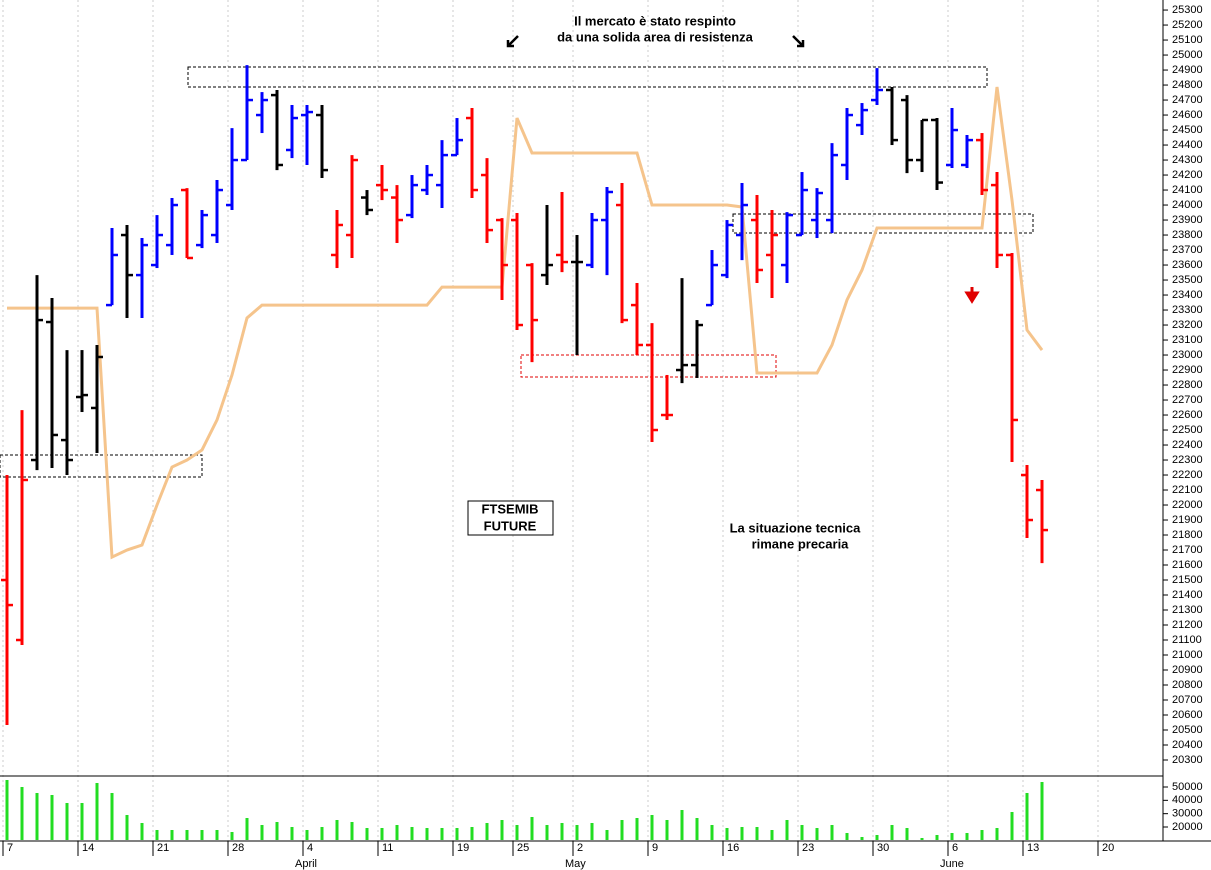 This screenshot has width=1211, height=870. Describe the element at coordinates (1033, 848) in the screenshot. I see `x-tick-label: 13` at that location.